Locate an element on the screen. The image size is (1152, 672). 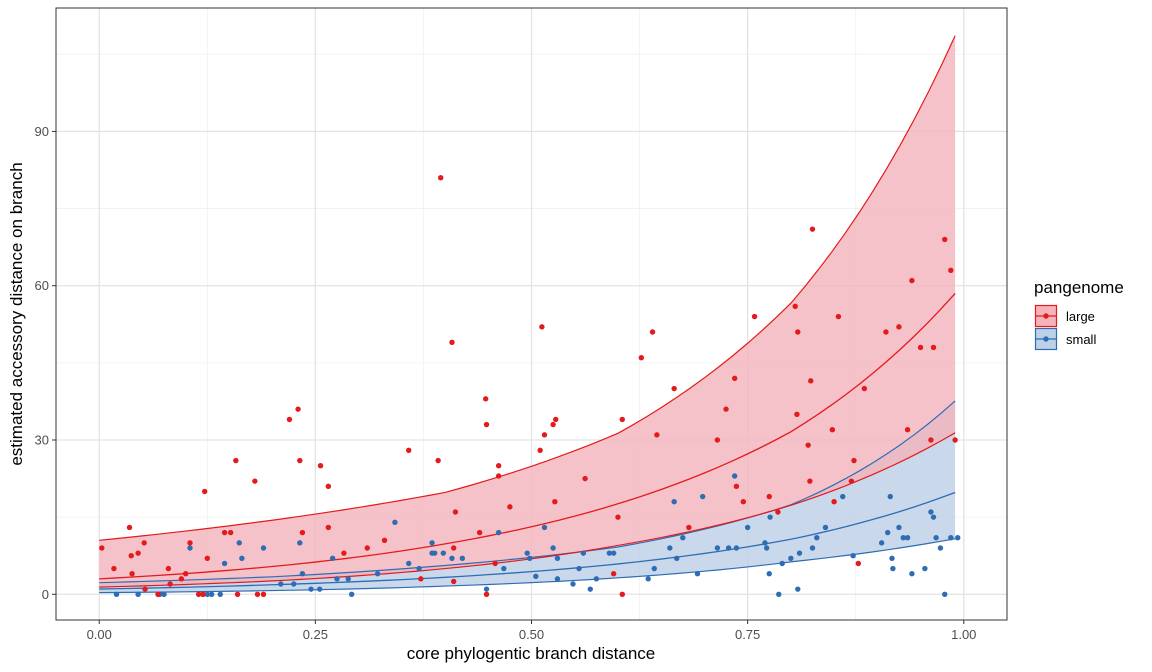
y-tick-label: 0 is located at coordinates (45, 594).